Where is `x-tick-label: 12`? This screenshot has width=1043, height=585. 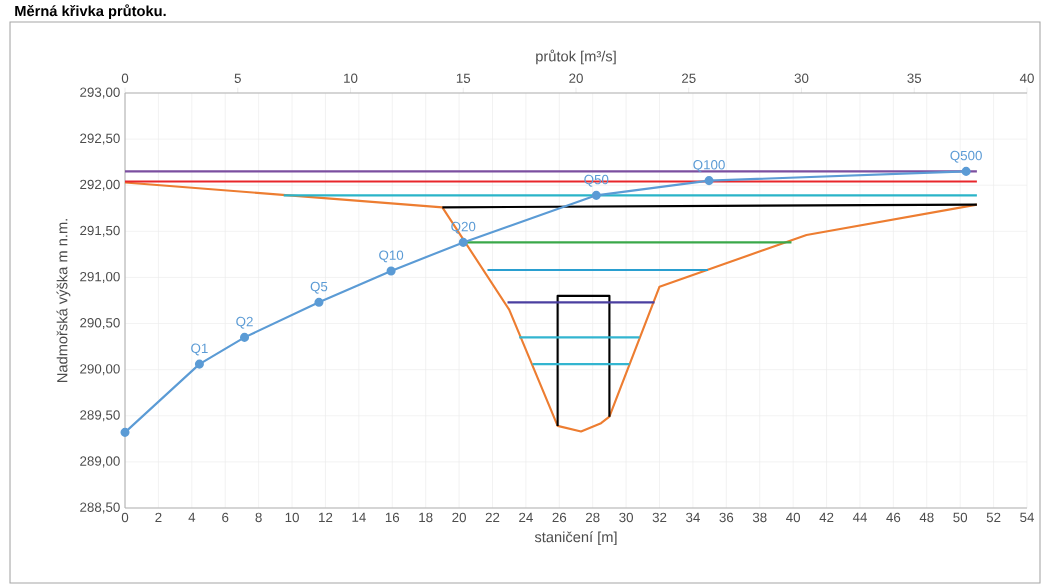
x-tick-label: 12 is located at coordinates (326, 517).